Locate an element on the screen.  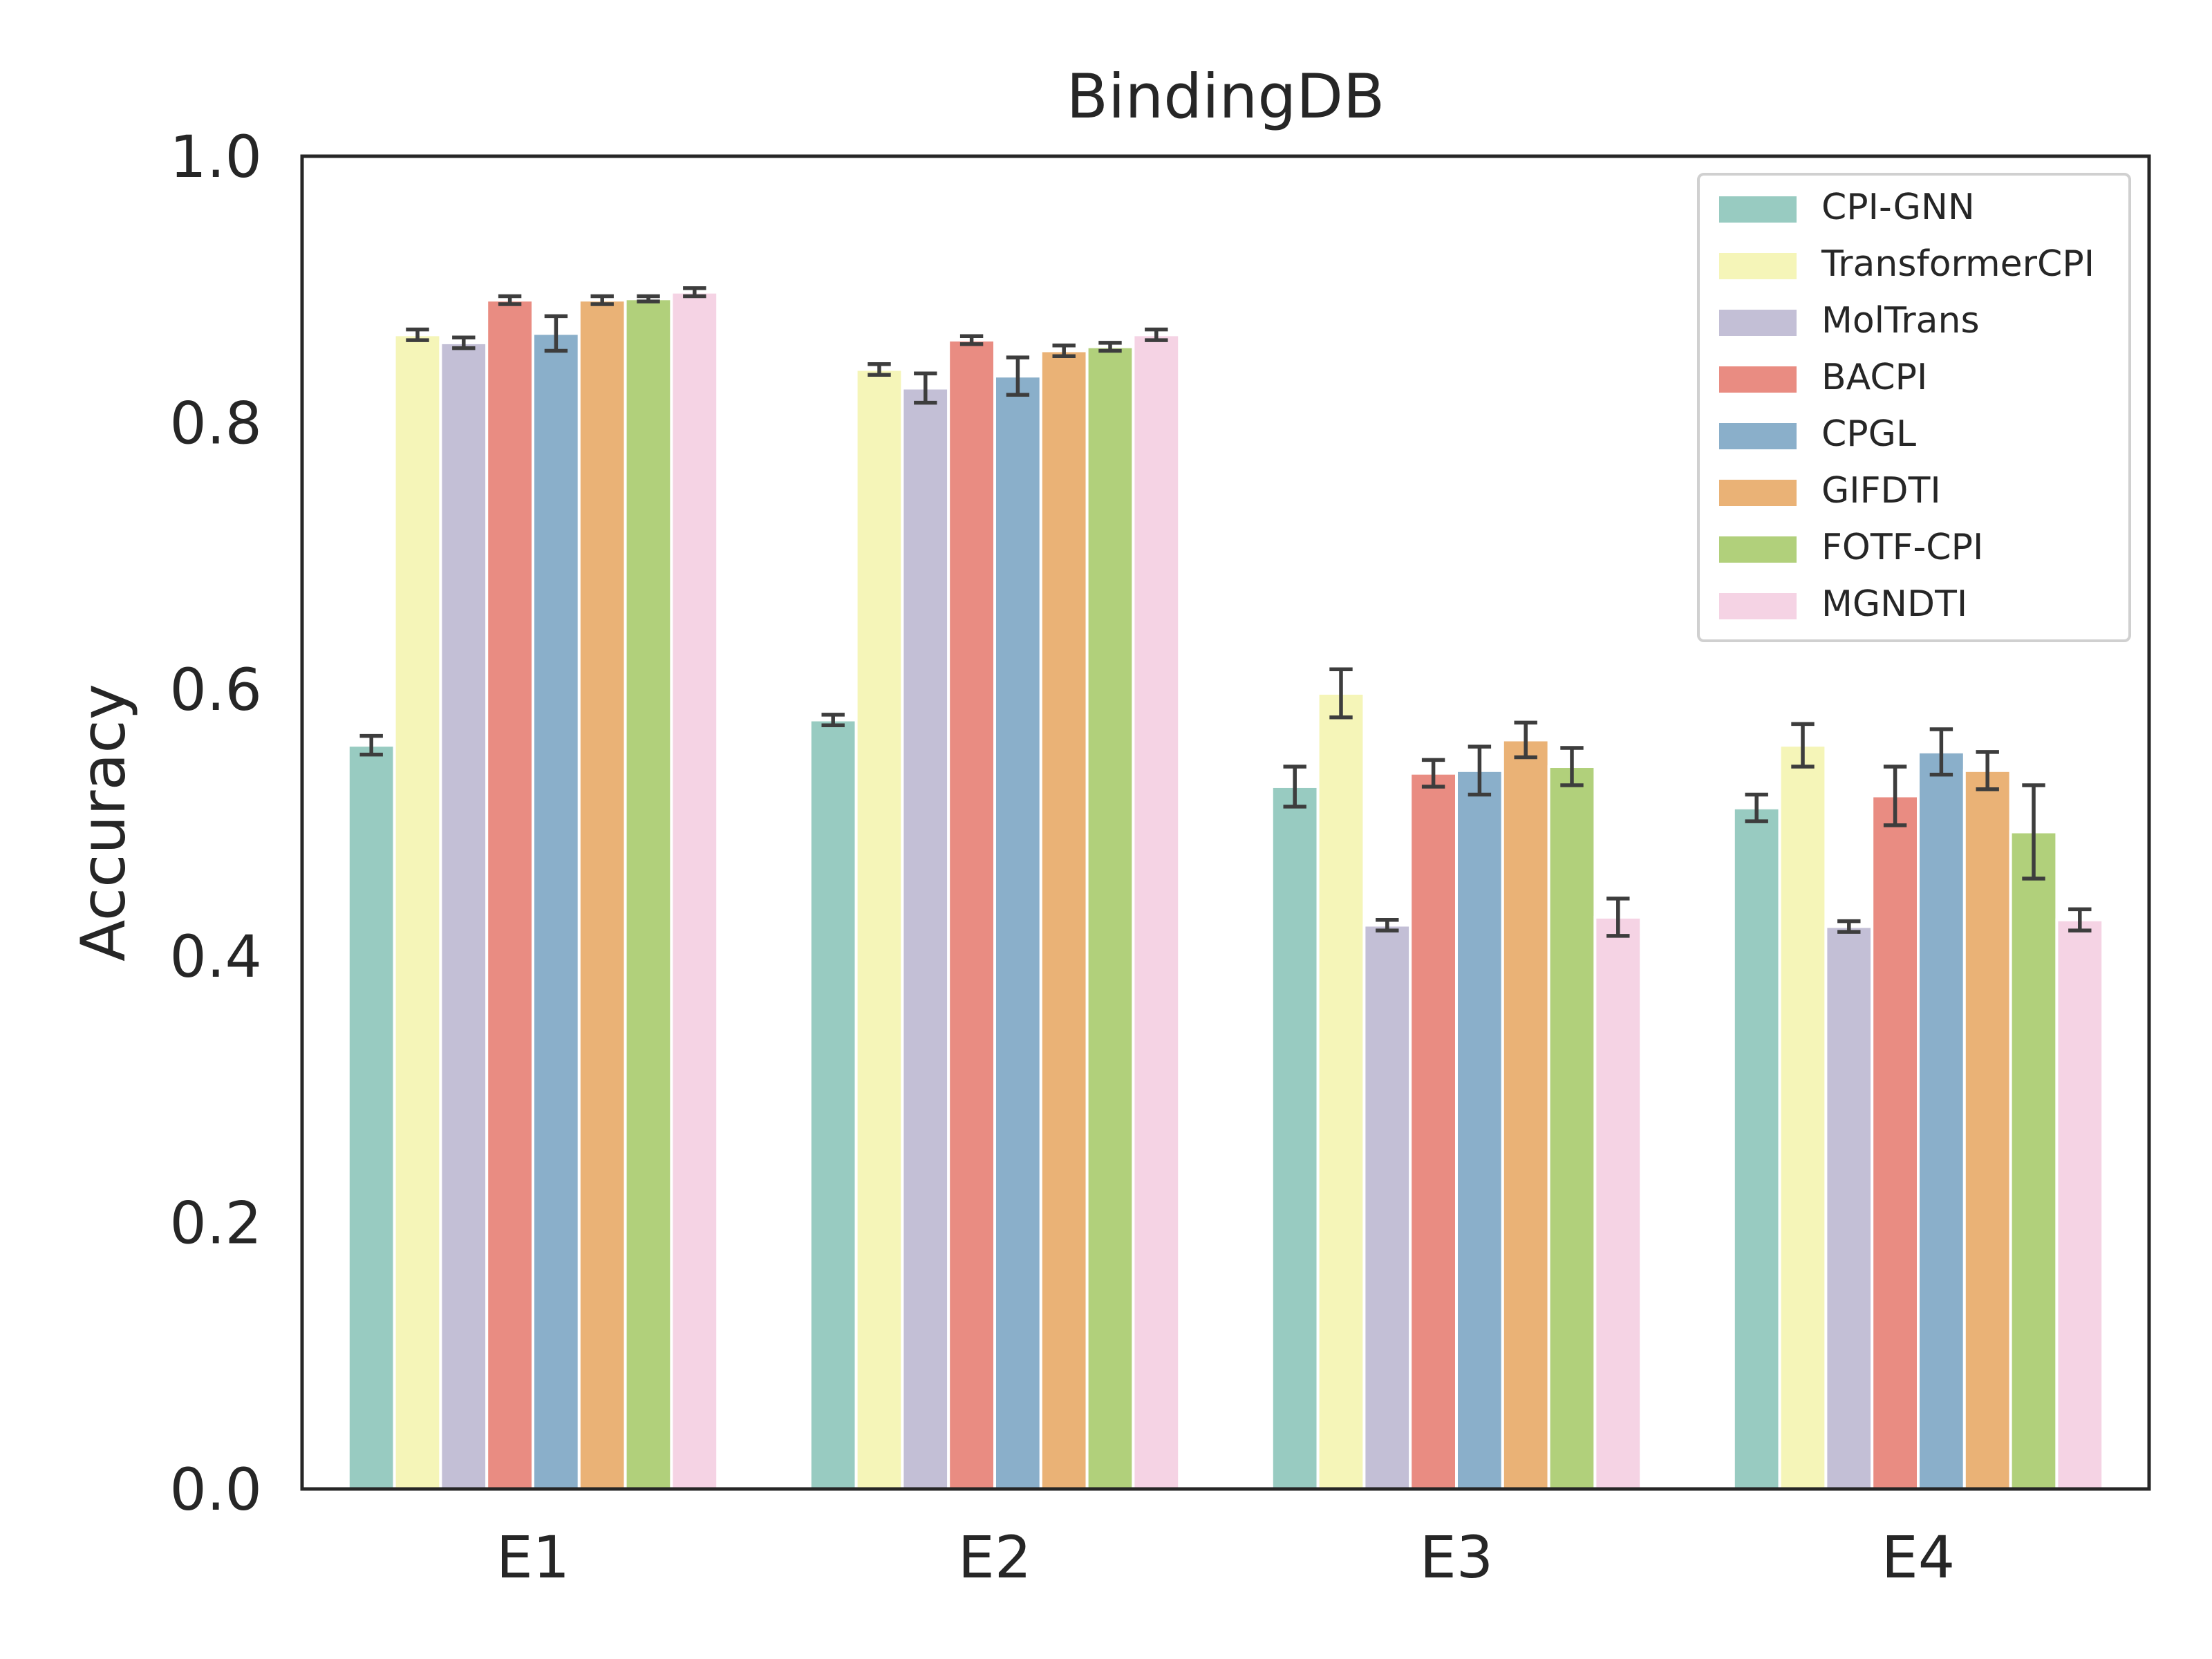
bar-cpgl-e3 is located at coordinates (1479, 1129).